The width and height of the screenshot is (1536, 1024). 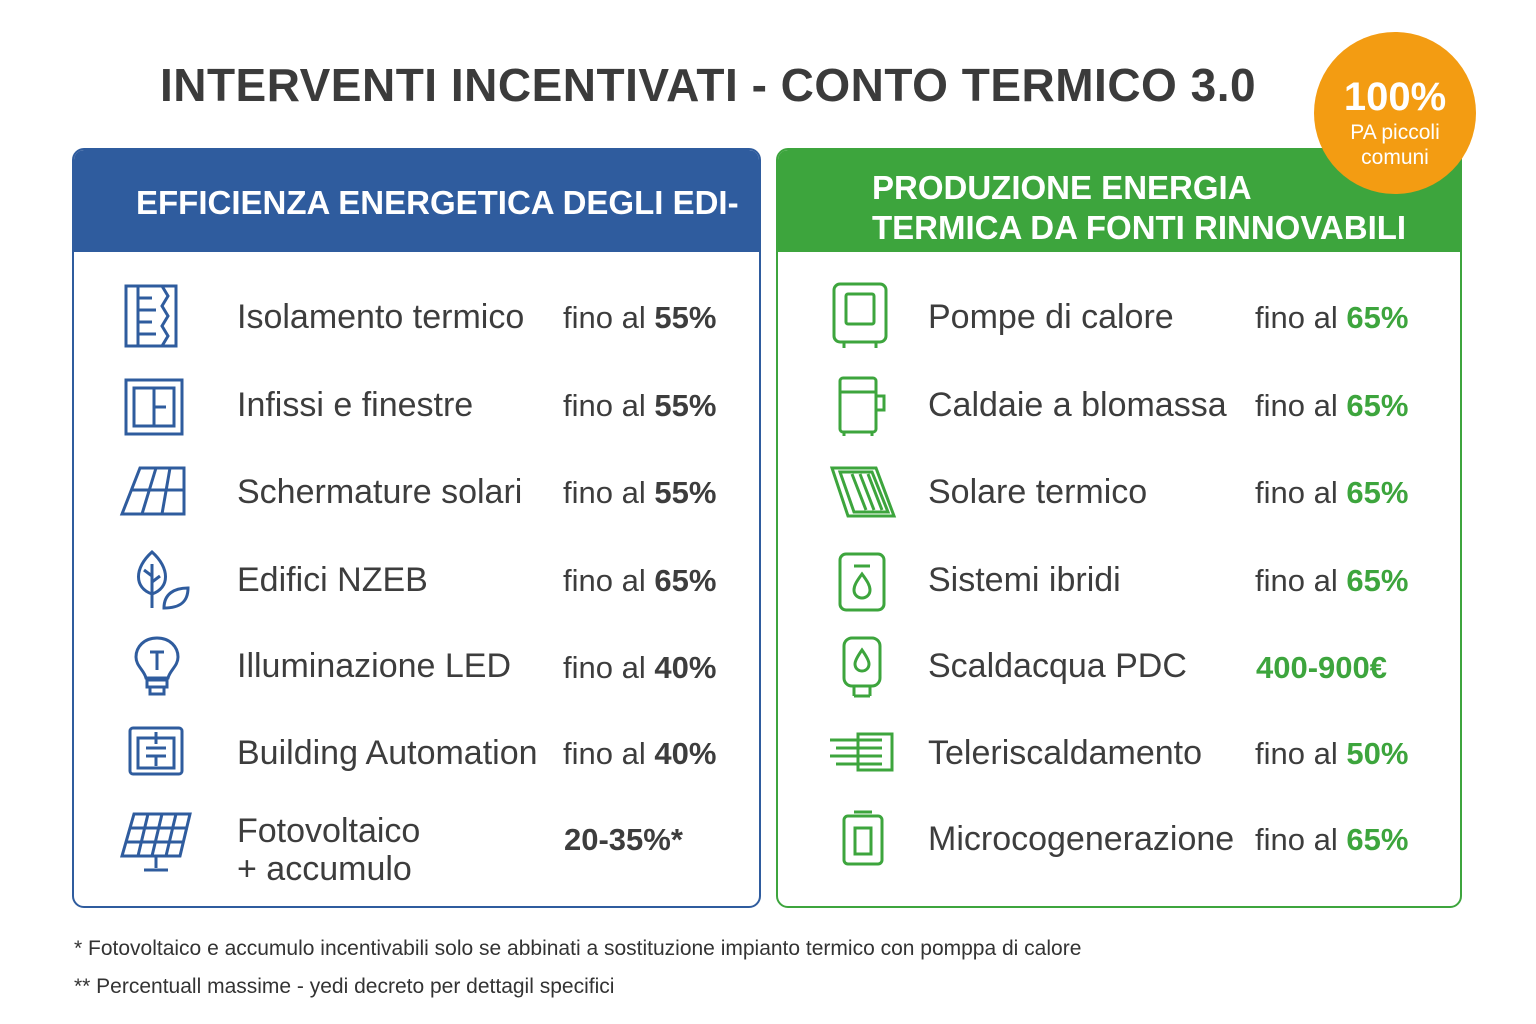 What do you see at coordinates (1038, 492) in the screenshot?
I see `item-label: Solare termico` at bounding box center [1038, 492].